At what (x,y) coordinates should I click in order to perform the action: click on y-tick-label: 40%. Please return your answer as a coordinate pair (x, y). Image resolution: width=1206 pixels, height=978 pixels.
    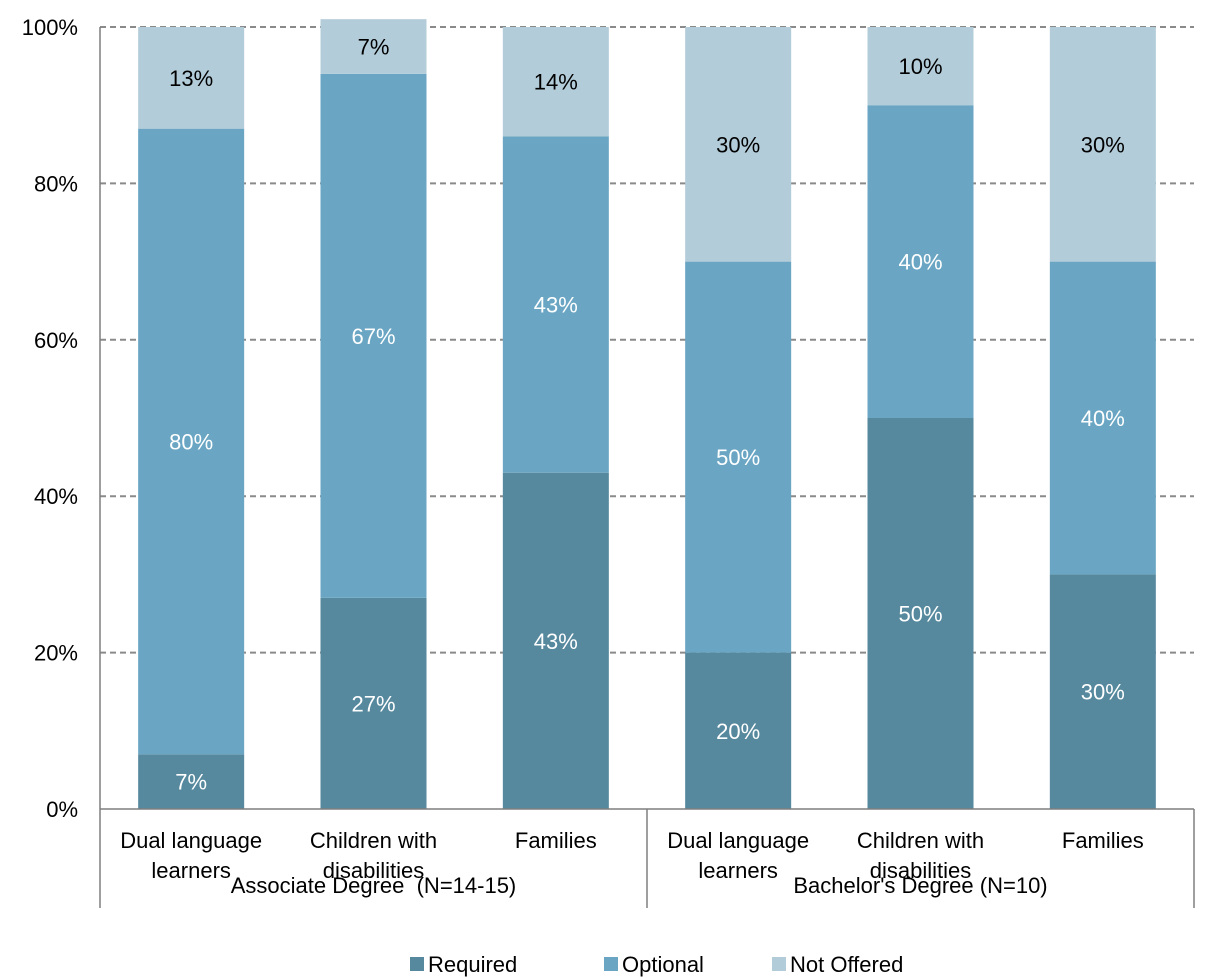
    Looking at the image, I should click on (56, 496).